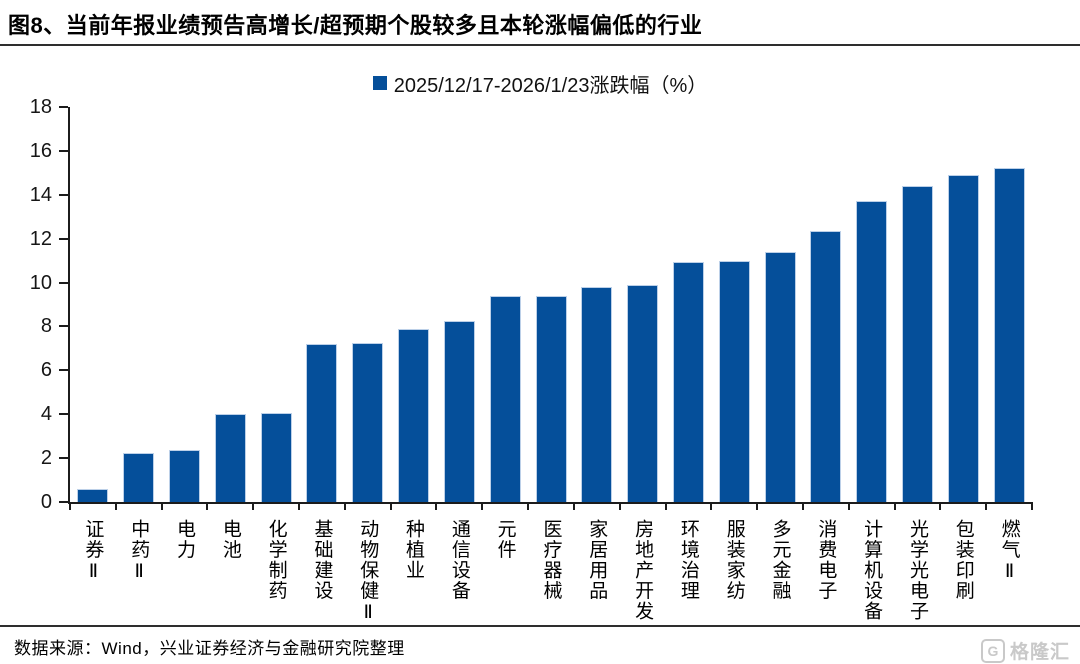 The width and height of the screenshot is (1080, 664). Describe the element at coordinates (780, 560) in the screenshot. I see `x-axis-label-cell: 多元金融` at that location.